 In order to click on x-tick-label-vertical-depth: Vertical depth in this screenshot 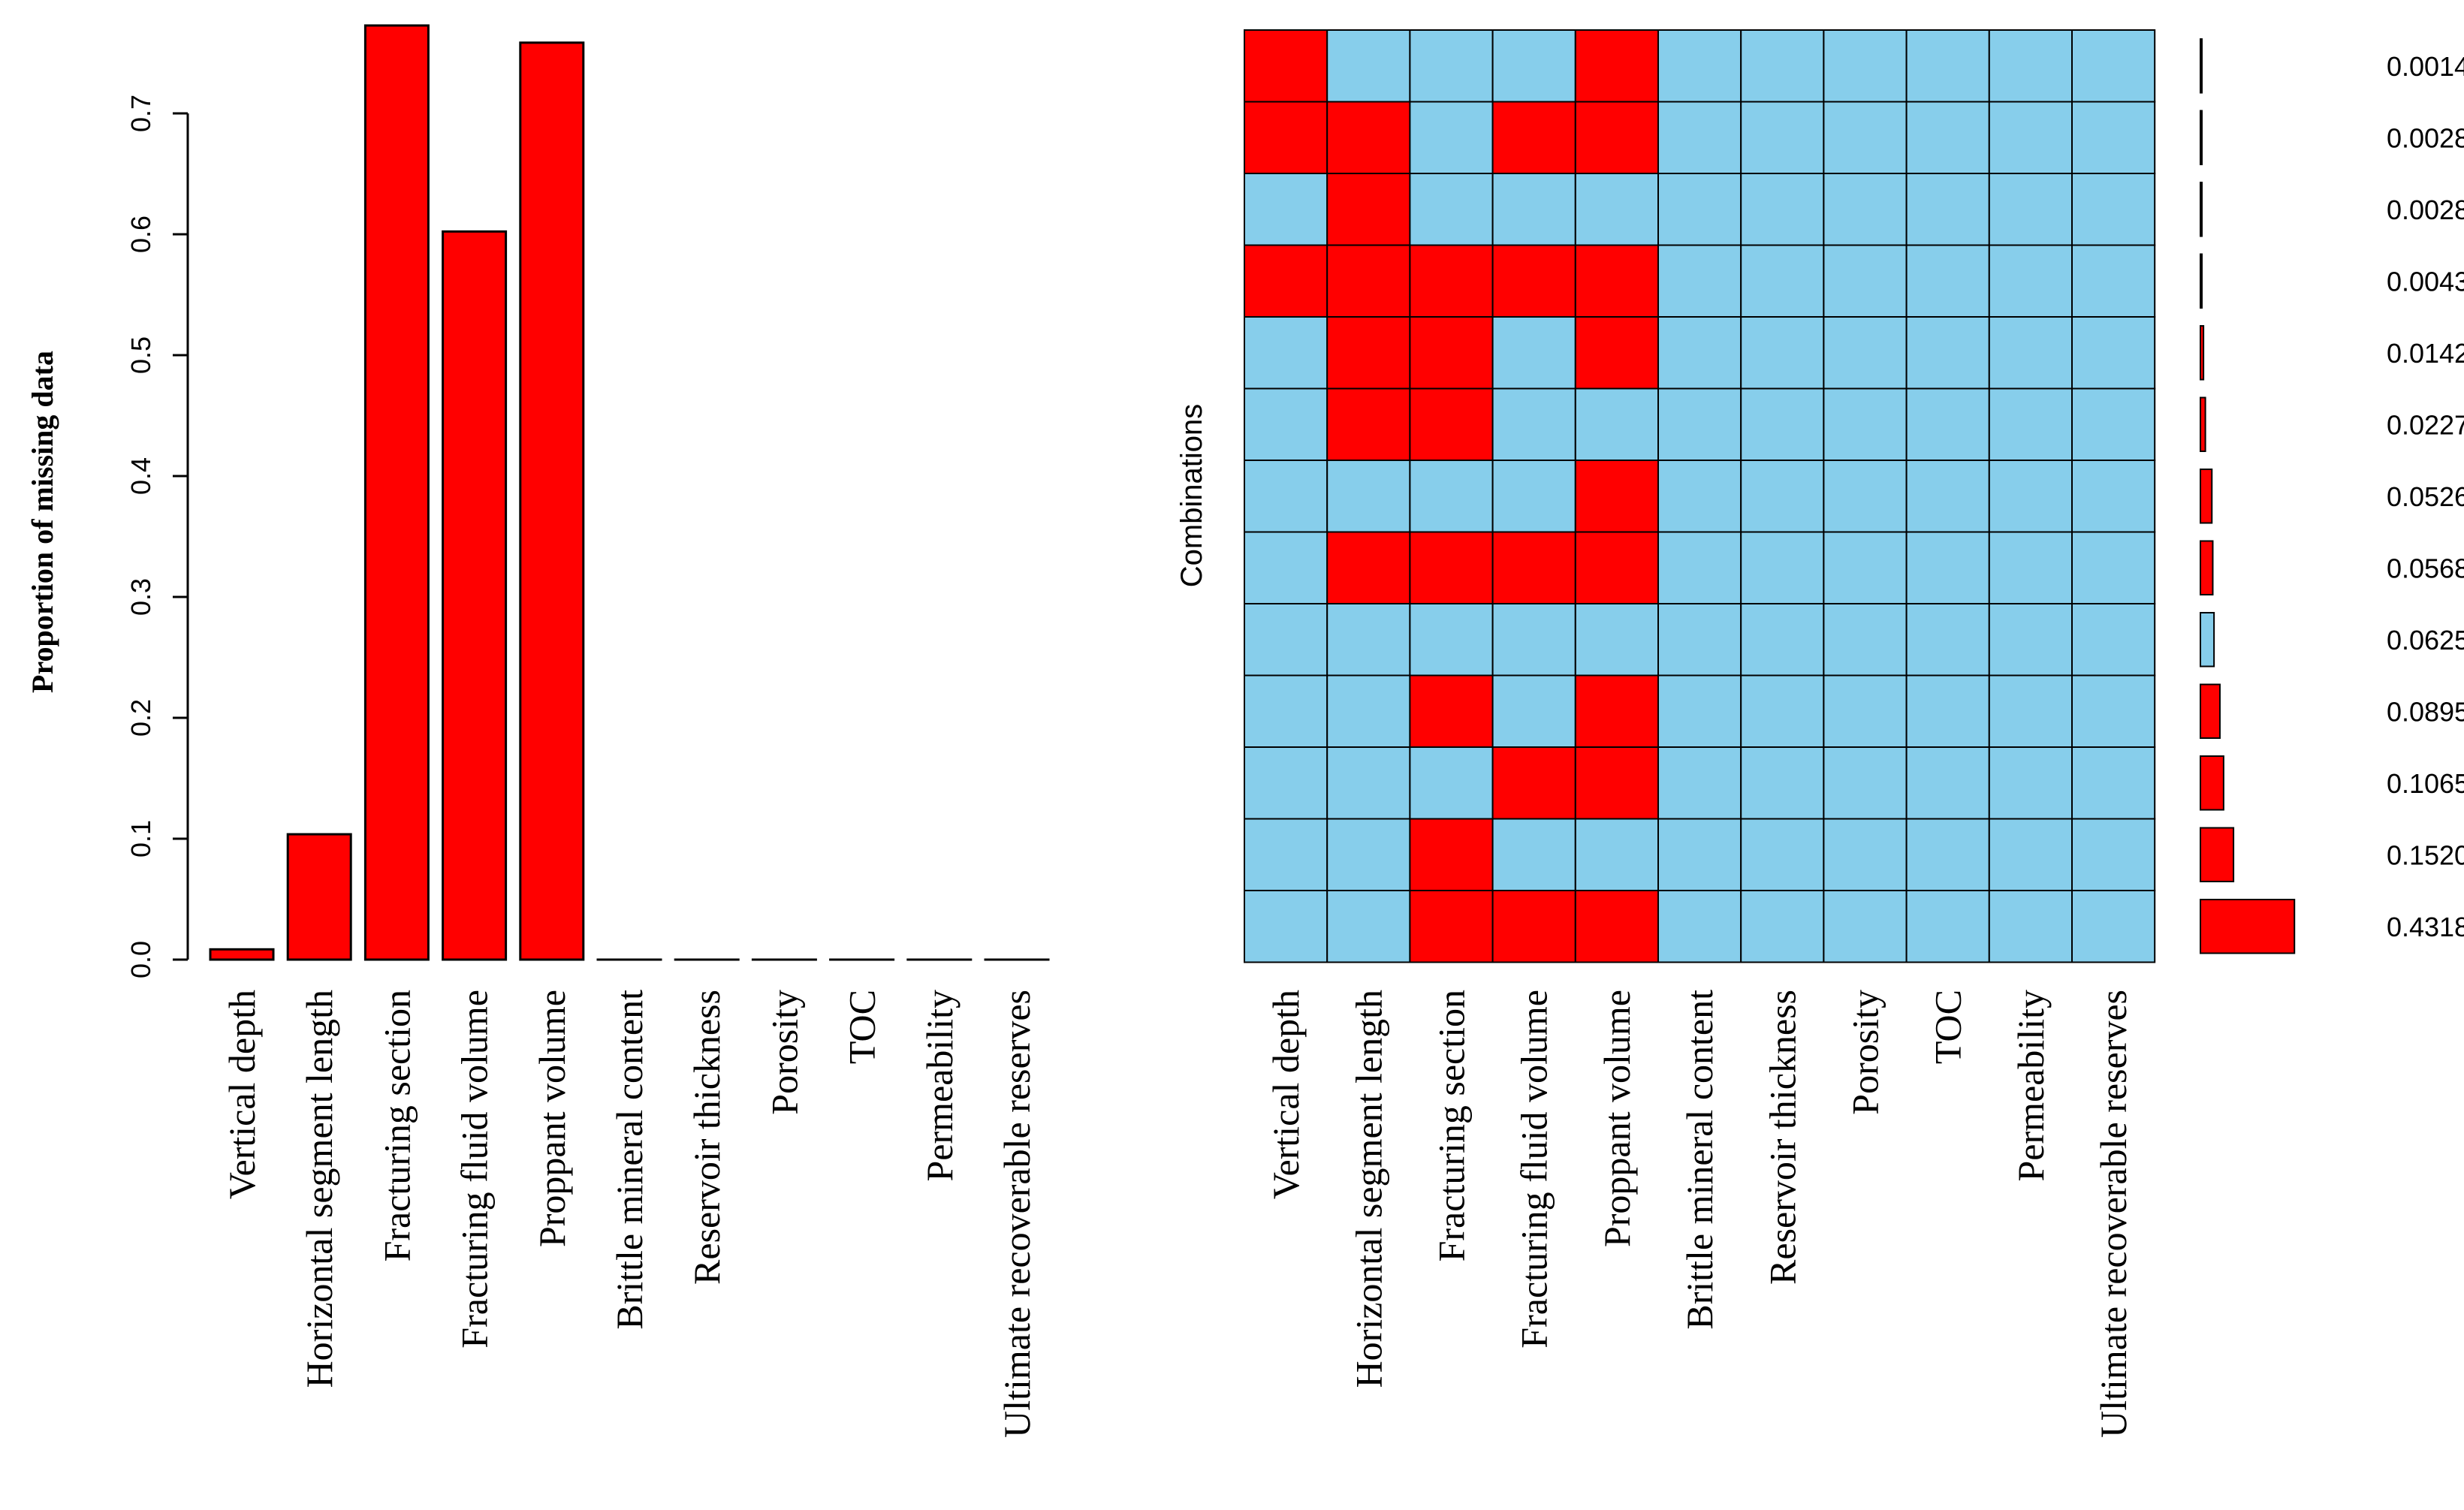, I will do `click(242, 1094)`.